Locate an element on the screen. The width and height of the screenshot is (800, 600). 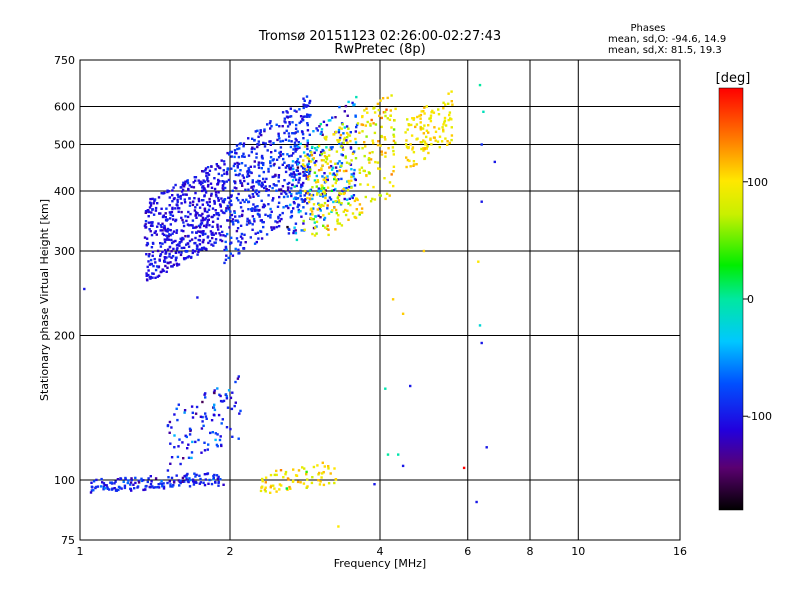
x-tick-label: 1 is located at coordinates (80, 551).